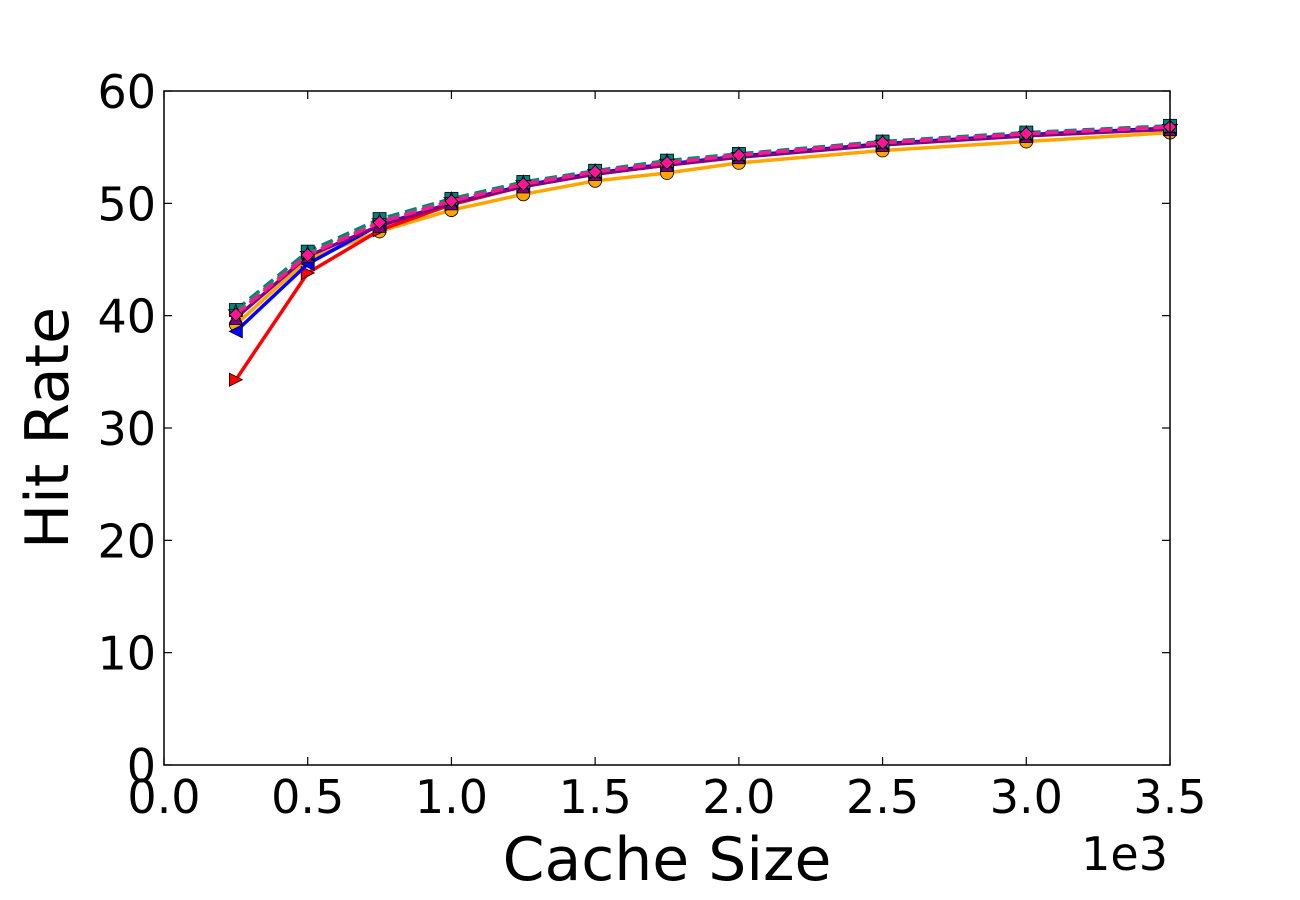 The width and height of the screenshot is (1300, 900). Describe the element at coordinates (451, 797) in the screenshot. I see `x-tick-label: 1.0` at that location.